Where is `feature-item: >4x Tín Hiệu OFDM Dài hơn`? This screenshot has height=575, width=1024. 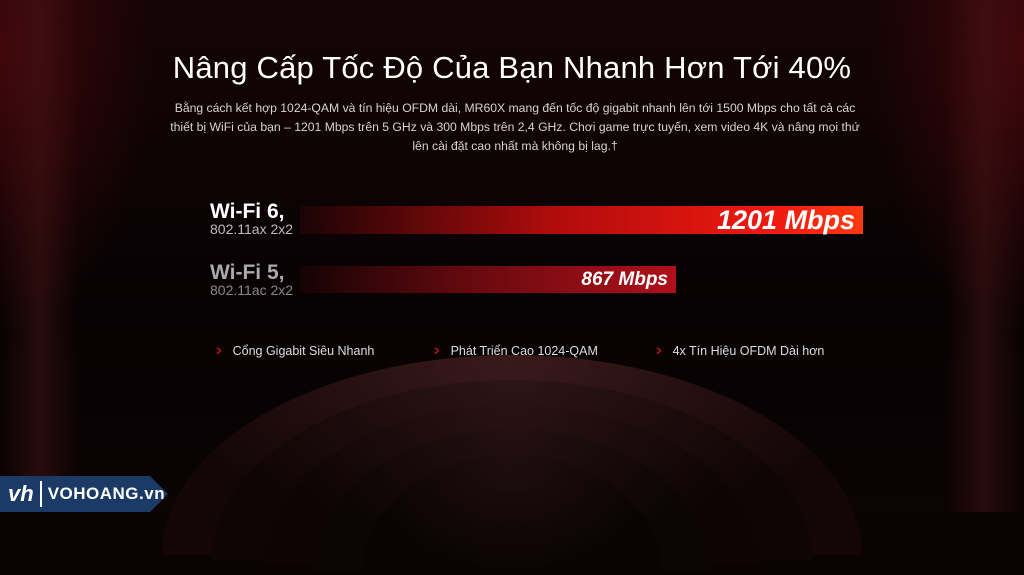 feature-item: >4x Tín Hiệu OFDM Dài hơn is located at coordinates (740, 350).